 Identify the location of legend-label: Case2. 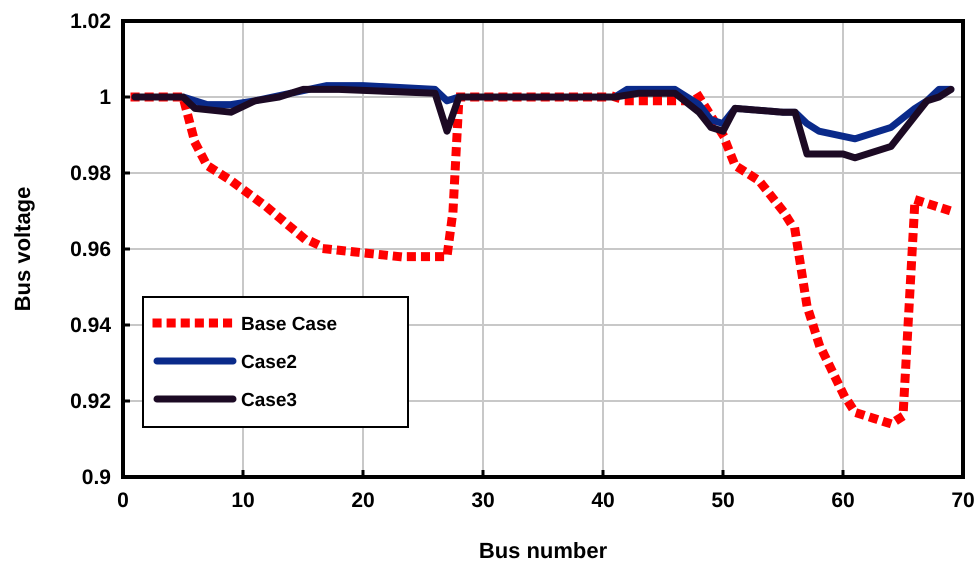
(269, 362).